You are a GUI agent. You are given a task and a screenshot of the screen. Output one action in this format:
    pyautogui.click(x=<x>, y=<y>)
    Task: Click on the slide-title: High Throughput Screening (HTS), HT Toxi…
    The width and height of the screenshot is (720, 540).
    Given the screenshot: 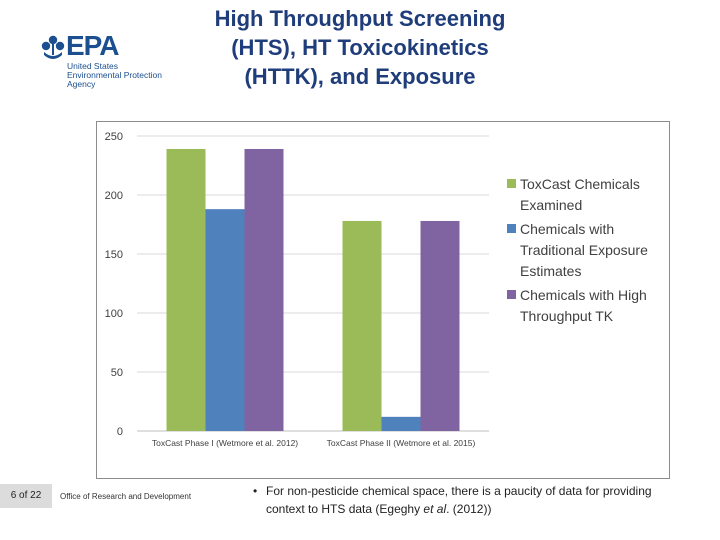 What is the action you would take?
    pyautogui.click(x=360, y=47)
    